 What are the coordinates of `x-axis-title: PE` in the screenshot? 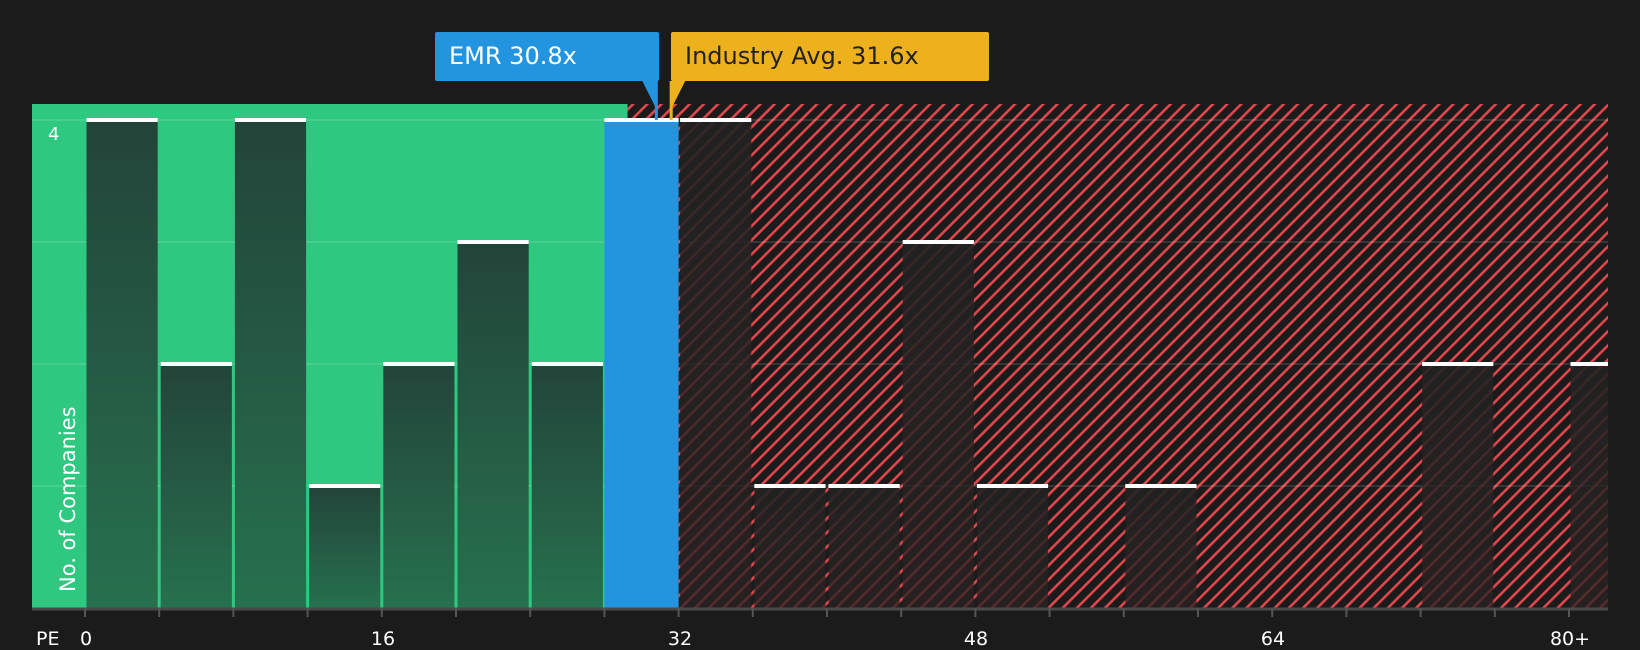 It's located at (48, 639).